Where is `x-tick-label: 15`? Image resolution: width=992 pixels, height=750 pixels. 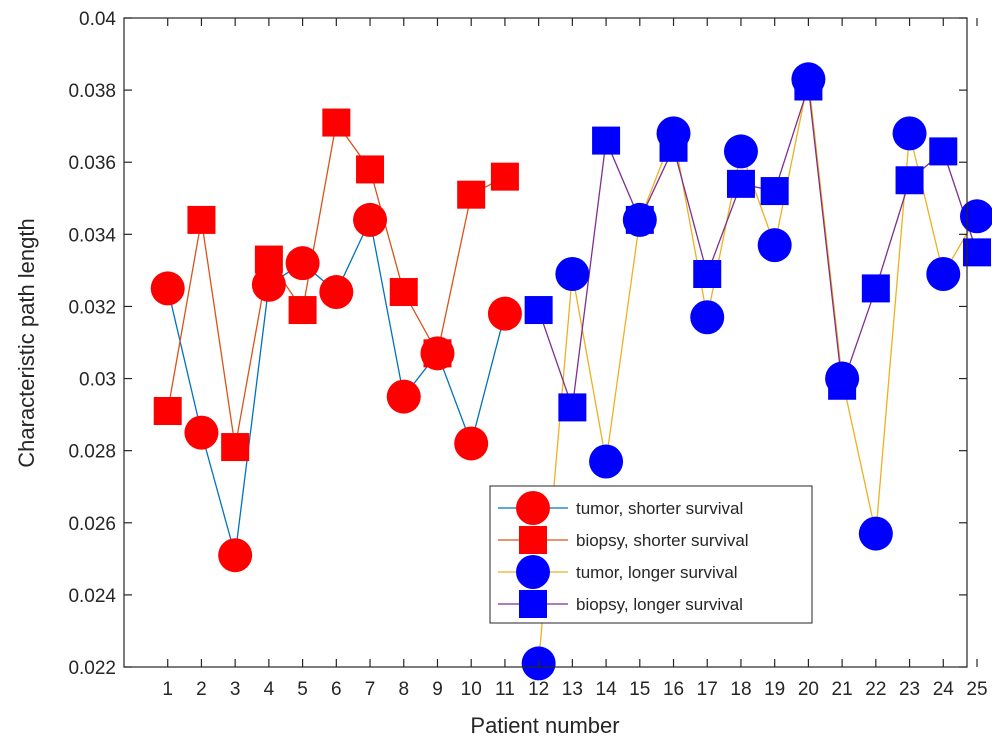
x-tick-label: 15 is located at coordinates (639, 689).